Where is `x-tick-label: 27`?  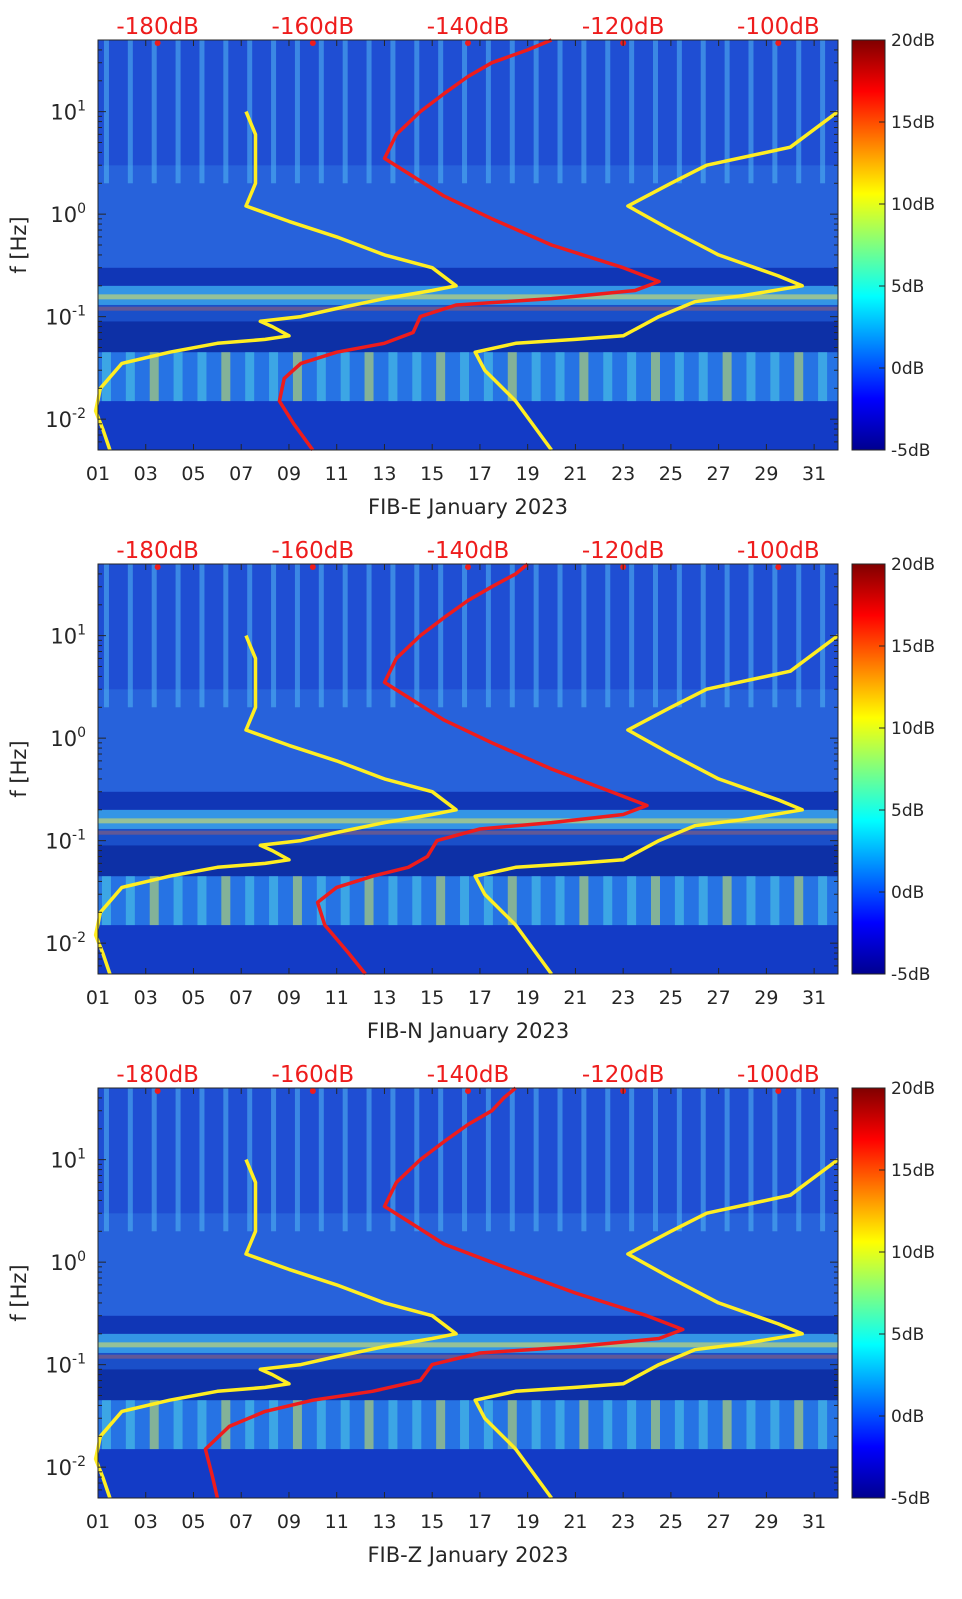 x-tick-label: 27 is located at coordinates (719, 1522).